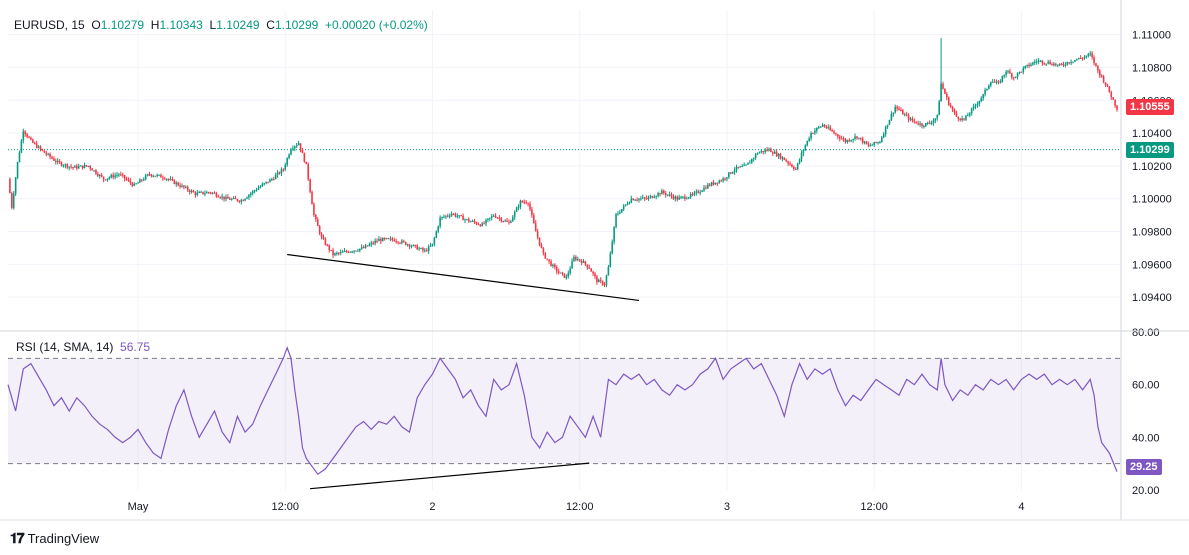  I want to click on price-tick-label: 1.09800, so click(1152, 233).